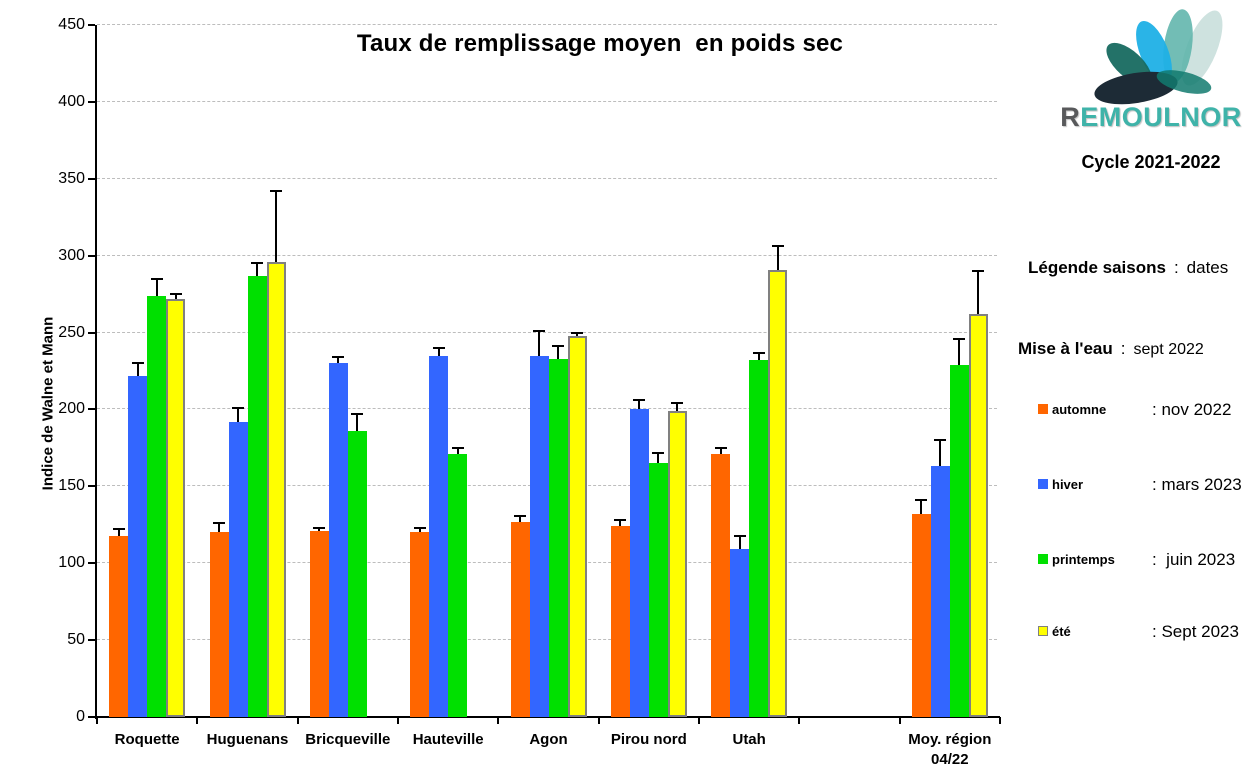 The height and width of the screenshot is (771, 1246). I want to click on legend-item-name: hiver, so click(1068, 484).